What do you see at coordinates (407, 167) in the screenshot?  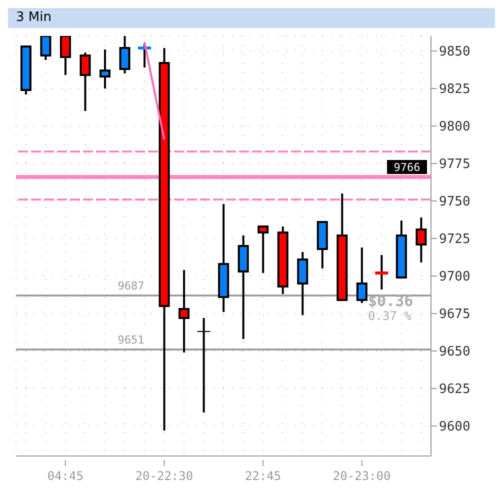 I see `ref-line-label: 9766` at bounding box center [407, 167].